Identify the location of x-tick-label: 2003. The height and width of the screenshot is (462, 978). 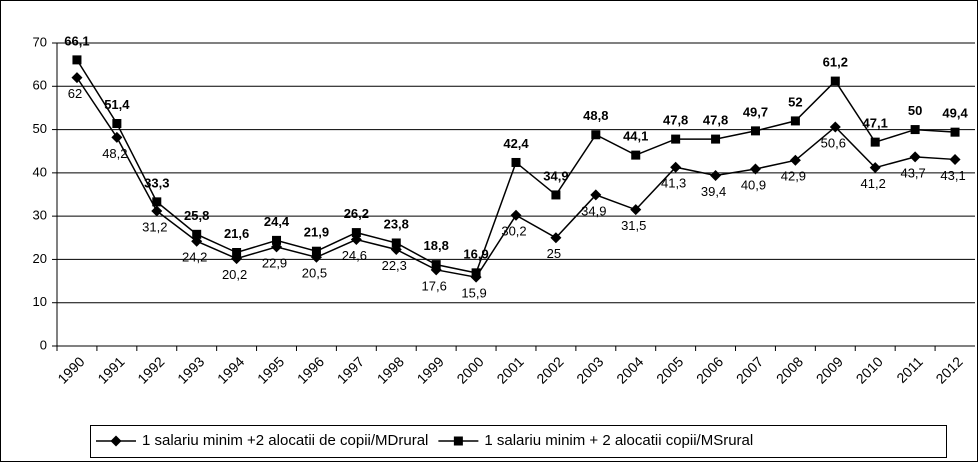
(589, 369).